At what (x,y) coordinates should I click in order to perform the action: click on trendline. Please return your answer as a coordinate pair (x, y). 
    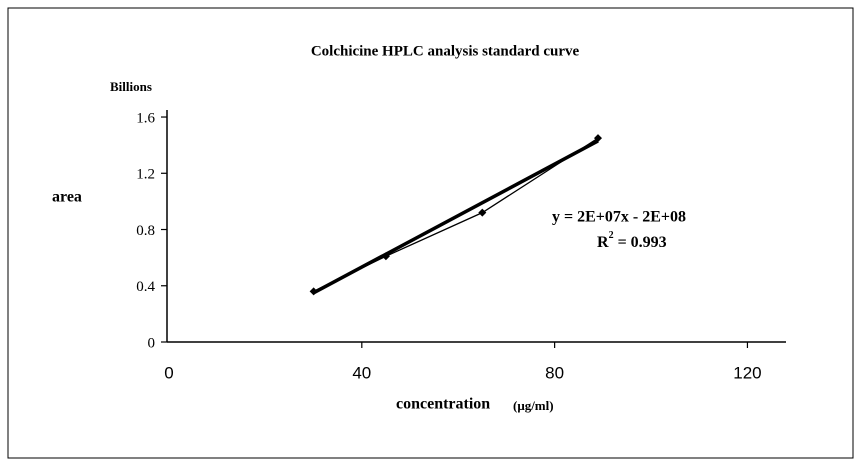
    Looking at the image, I should click on (455, 217).